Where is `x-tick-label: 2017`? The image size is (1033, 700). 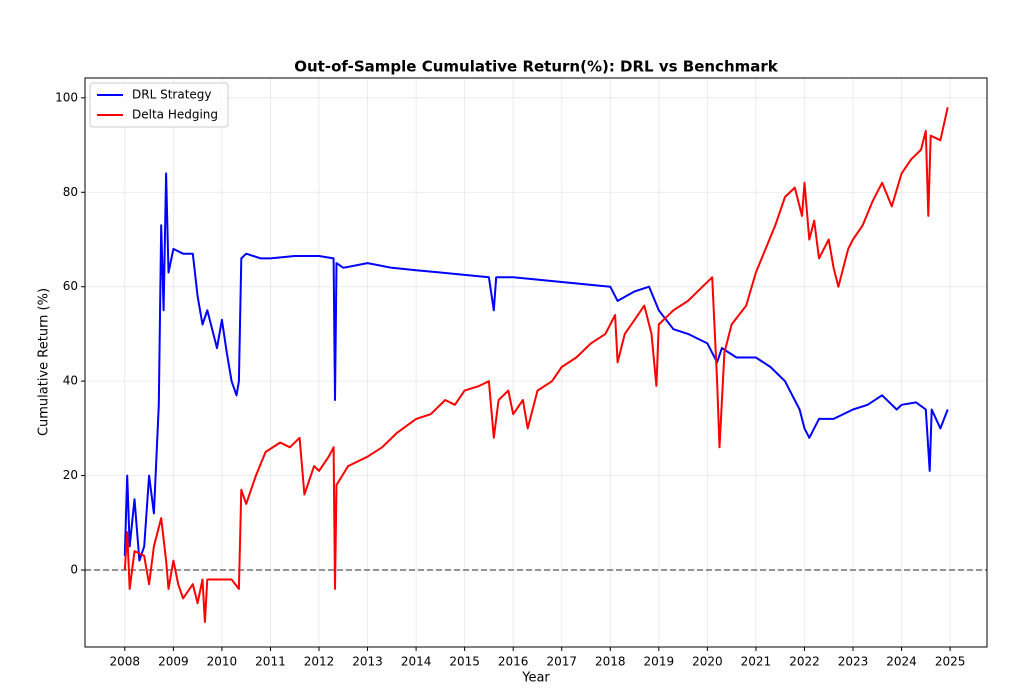
x-tick-label: 2017 is located at coordinates (561, 662).